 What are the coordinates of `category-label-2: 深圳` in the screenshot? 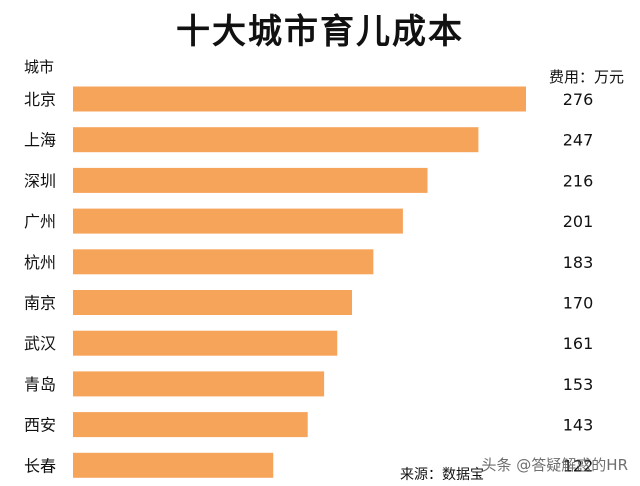 It's located at (40, 180).